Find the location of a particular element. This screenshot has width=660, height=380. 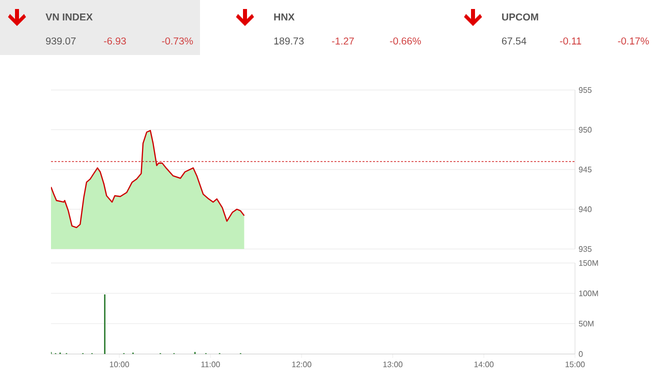

text: 67.54 is located at coordinates (514, 41).